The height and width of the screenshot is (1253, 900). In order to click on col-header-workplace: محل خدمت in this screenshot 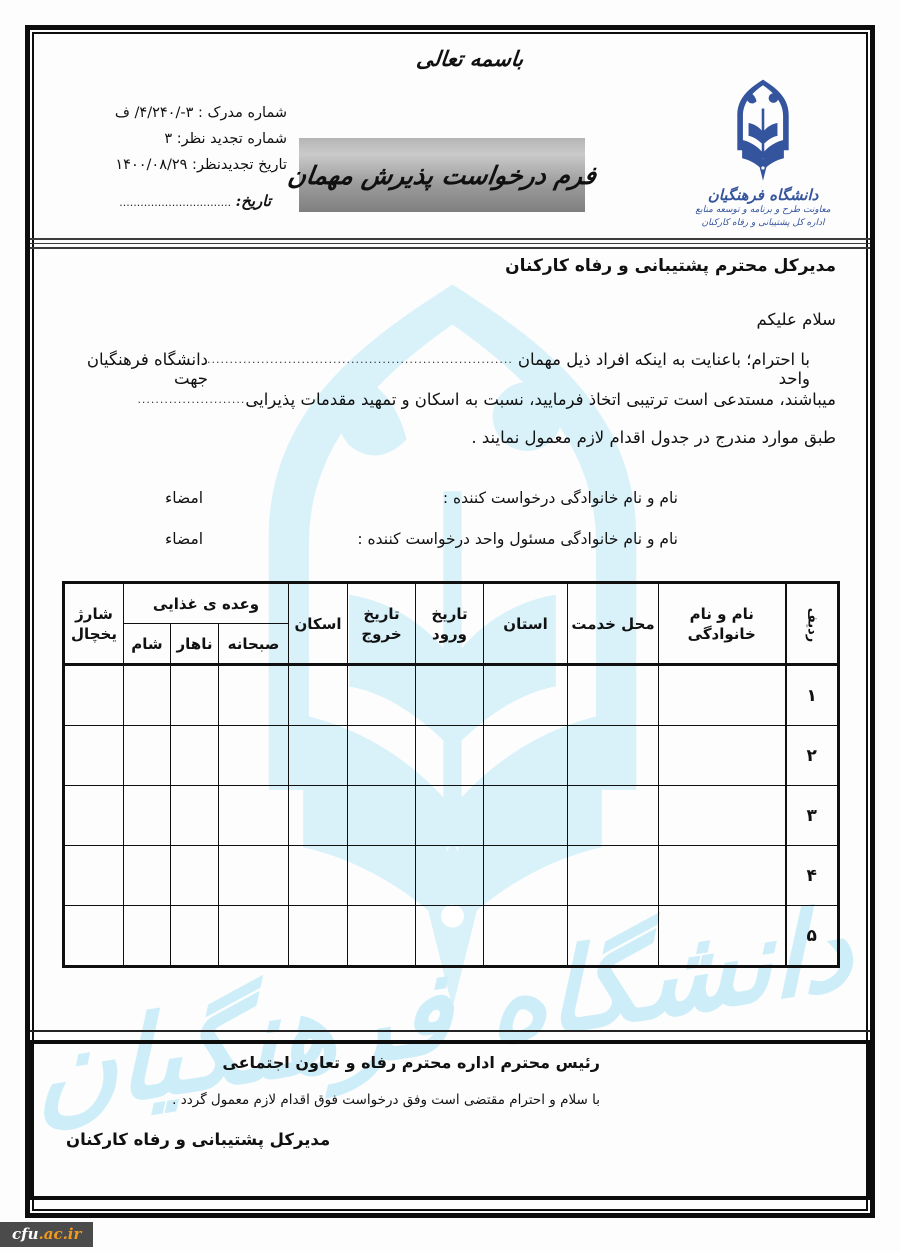, I will do `click(613, 623)`.